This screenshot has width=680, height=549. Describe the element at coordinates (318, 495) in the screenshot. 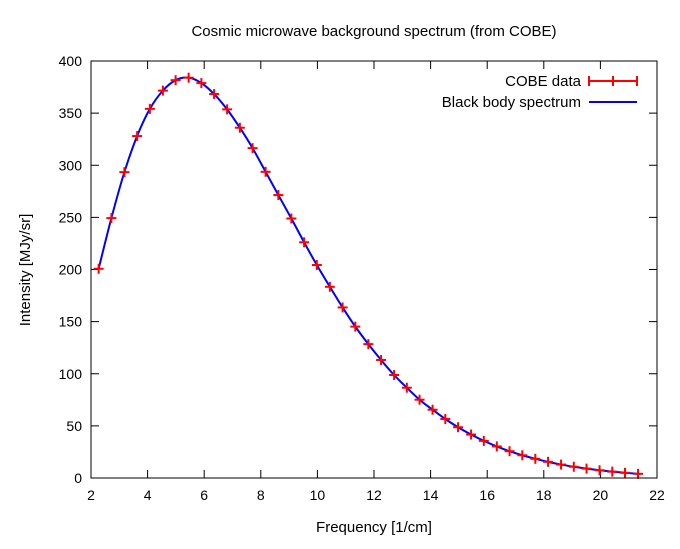

I see `x-tick-label: 10` at that location.